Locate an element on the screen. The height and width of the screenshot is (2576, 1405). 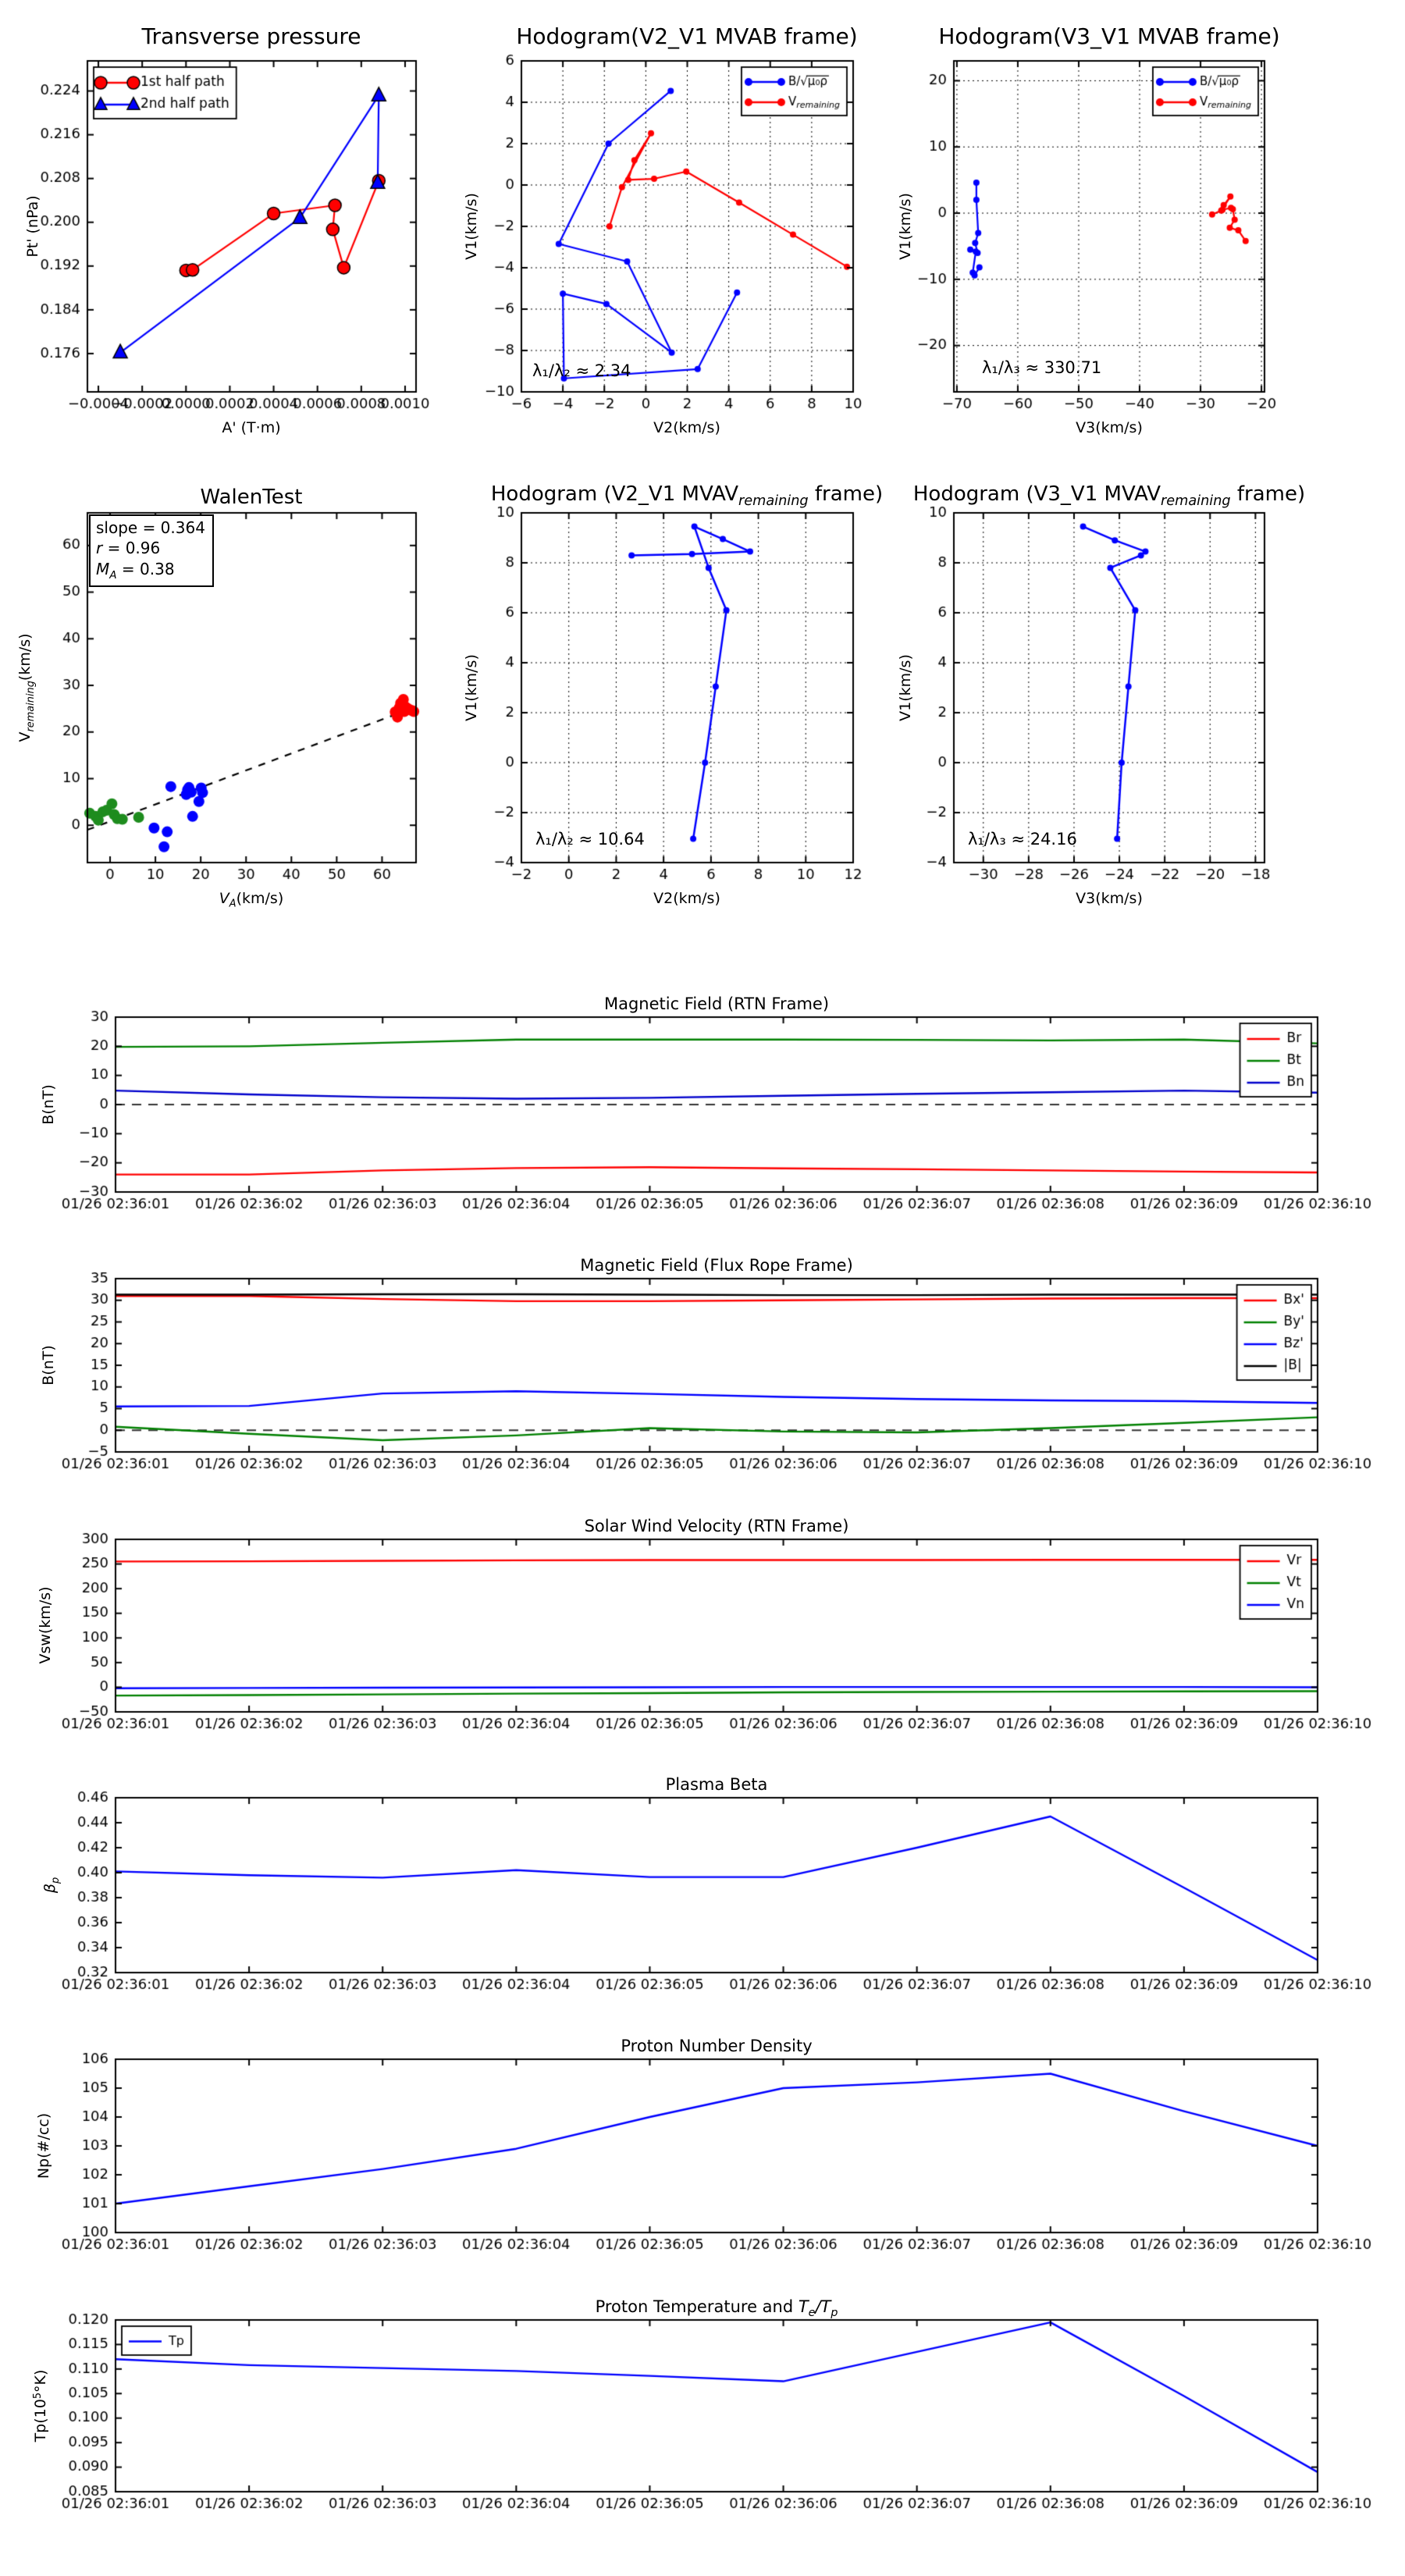
title-subscript: e is located at coordinates (812, 2312).